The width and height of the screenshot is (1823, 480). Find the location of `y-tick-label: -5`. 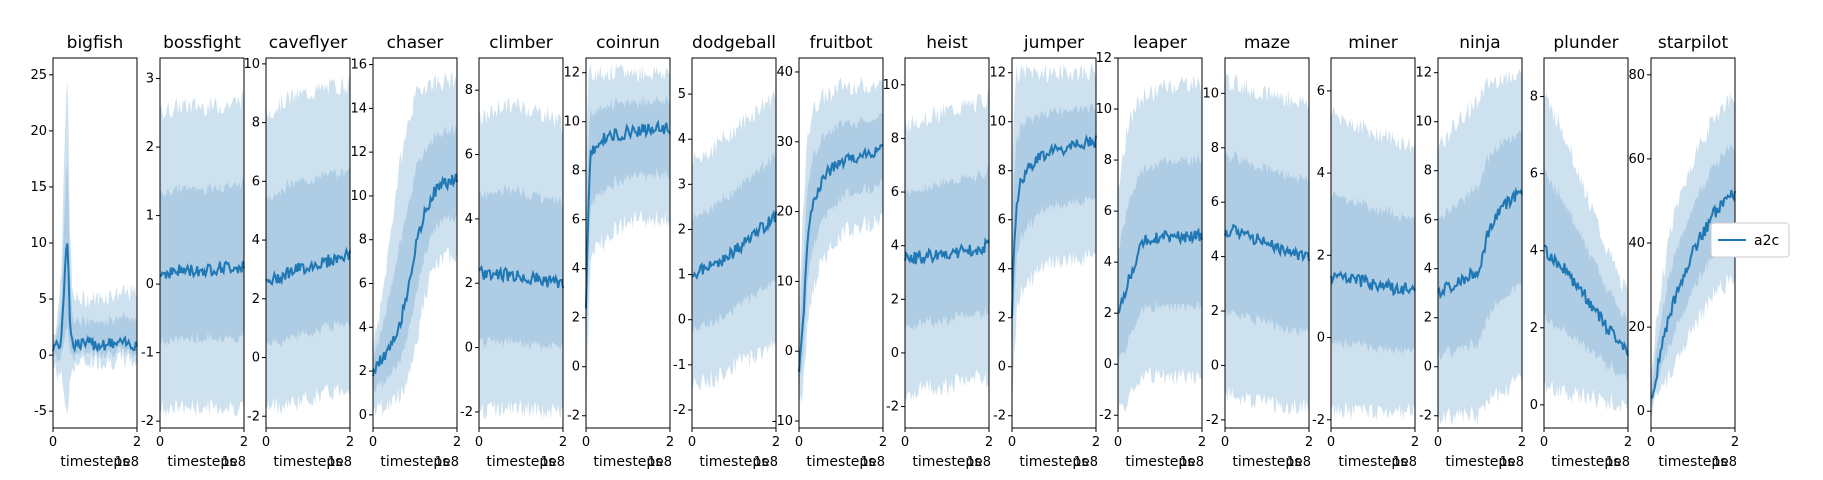

y-tick-label: -5 is located at coordinates (40, 411).